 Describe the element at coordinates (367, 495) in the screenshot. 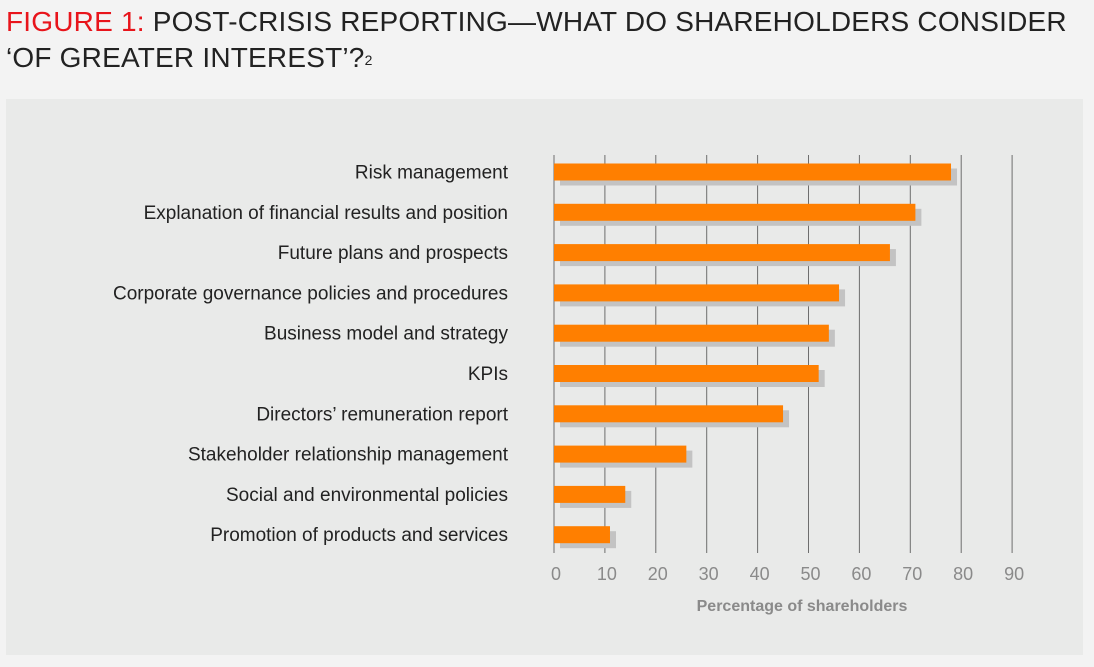

I see `category-label: Social and environmental policies` at that location.